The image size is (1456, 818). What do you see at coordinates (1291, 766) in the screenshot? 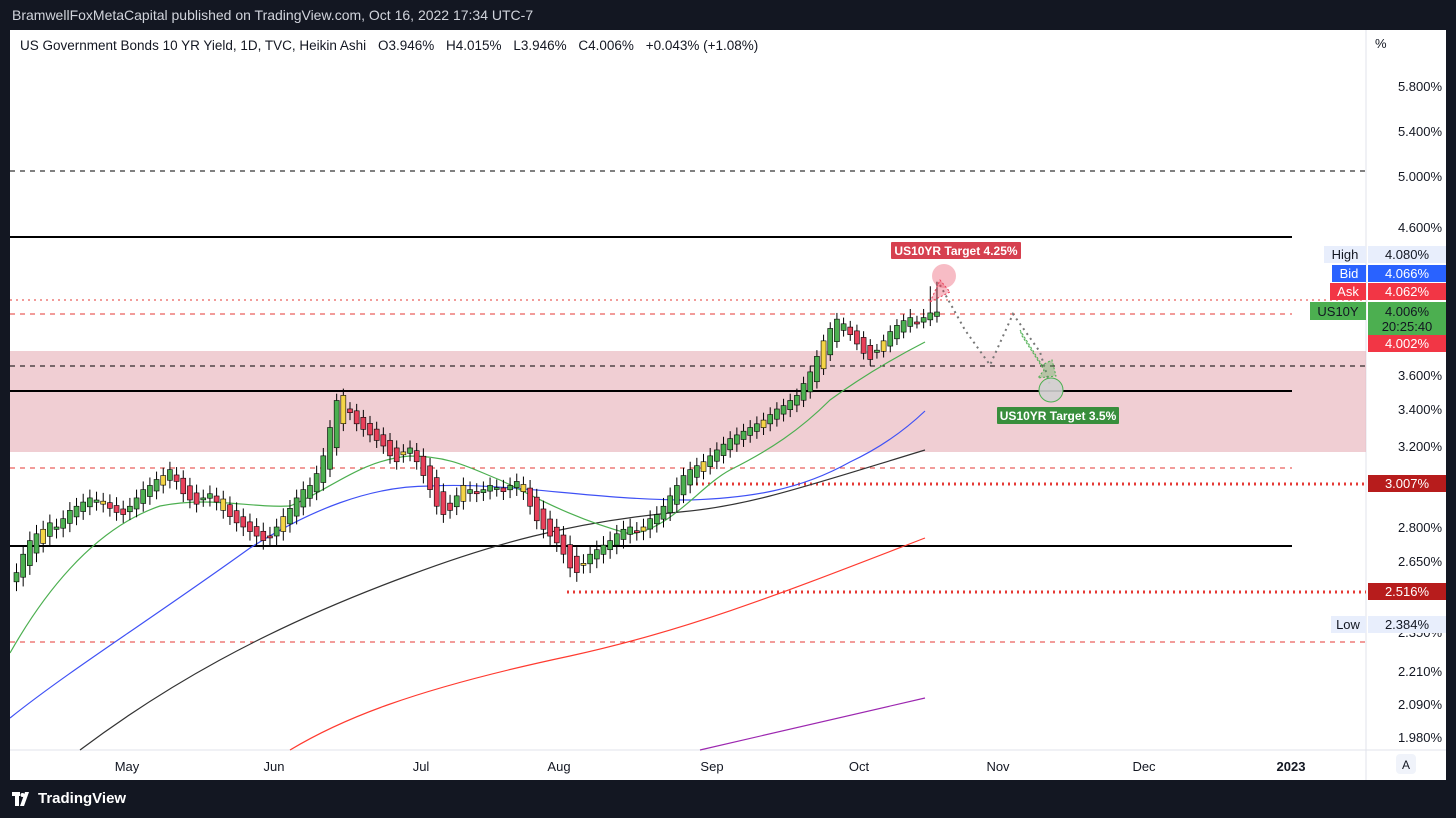
I see `time-tick-label: 2023` at bounding box center [1291, 766].